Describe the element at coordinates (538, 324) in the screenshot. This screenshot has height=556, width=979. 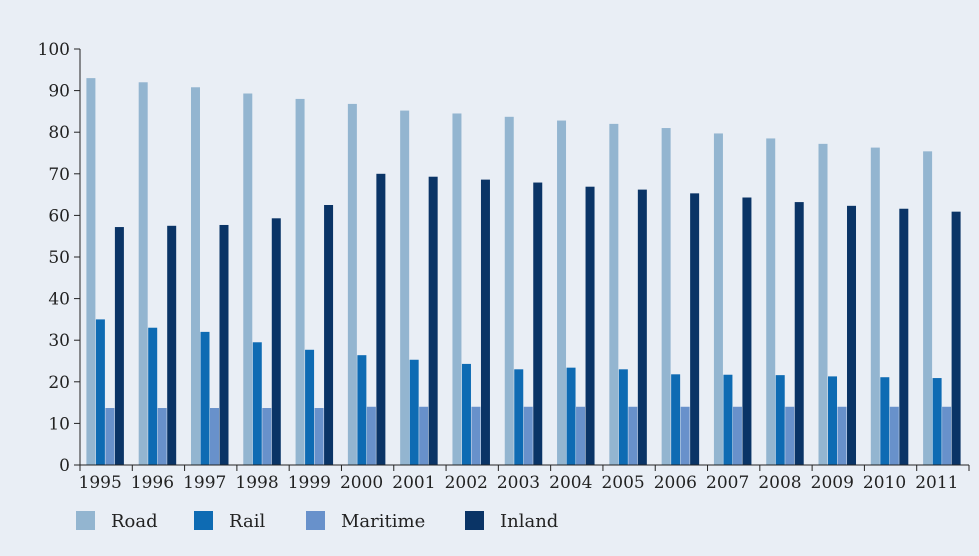
I see `bar-inland-2003` at that location.